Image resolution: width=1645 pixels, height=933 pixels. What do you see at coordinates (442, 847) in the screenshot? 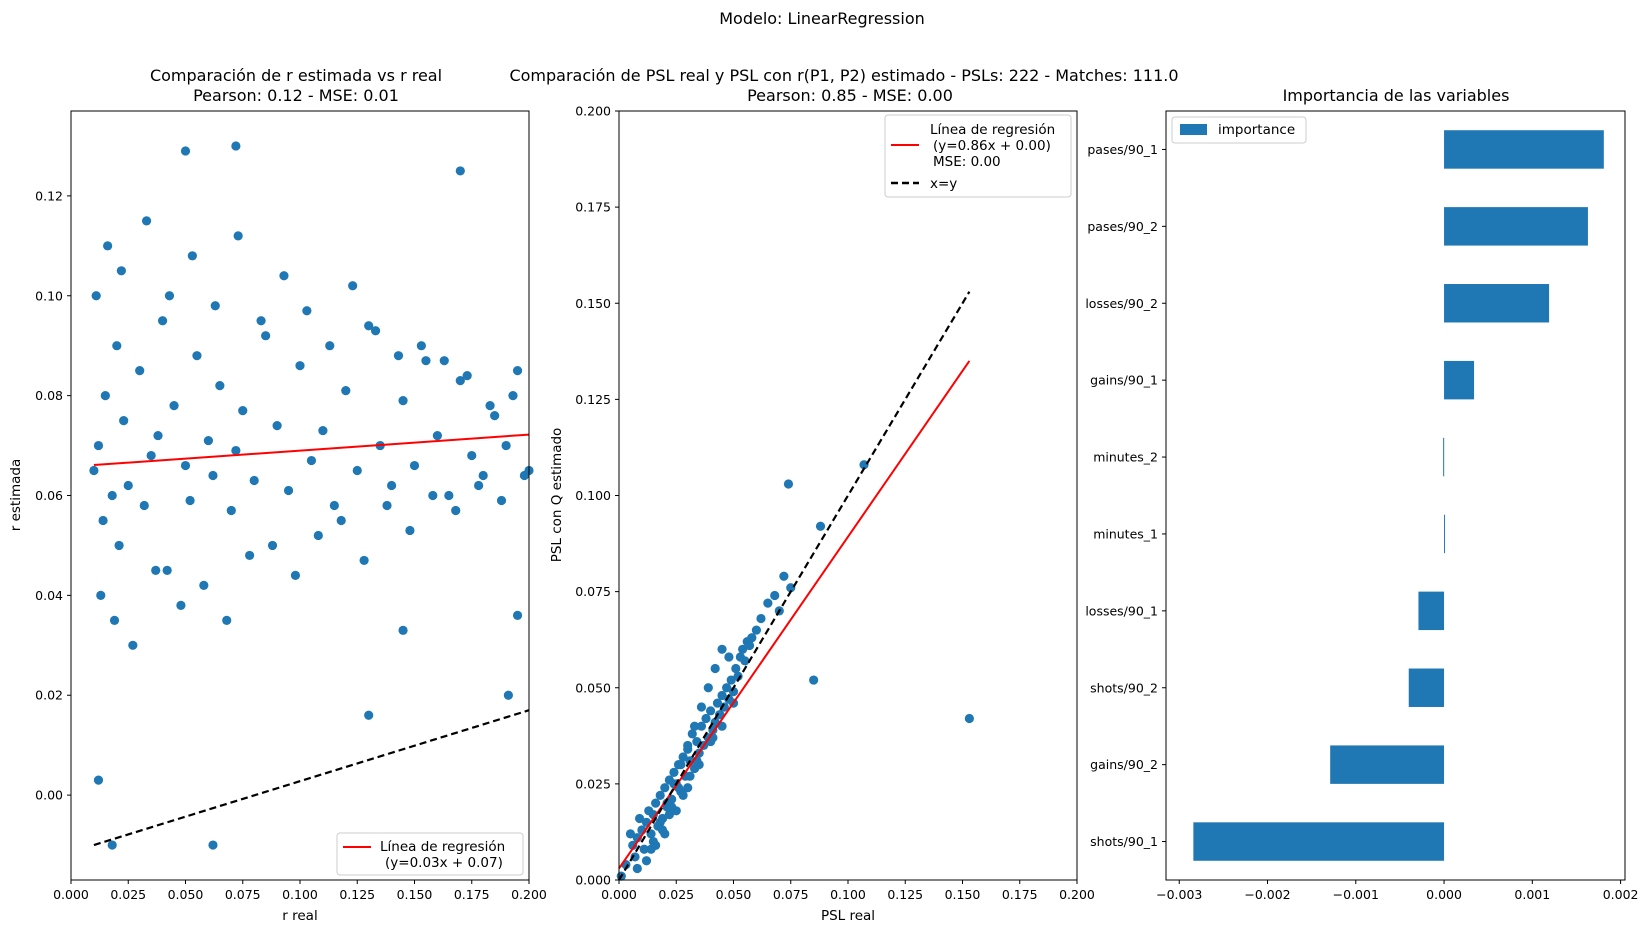
I see `panel1-legend-regression-label: Línea de regresión` at bounding box center [442, 847].